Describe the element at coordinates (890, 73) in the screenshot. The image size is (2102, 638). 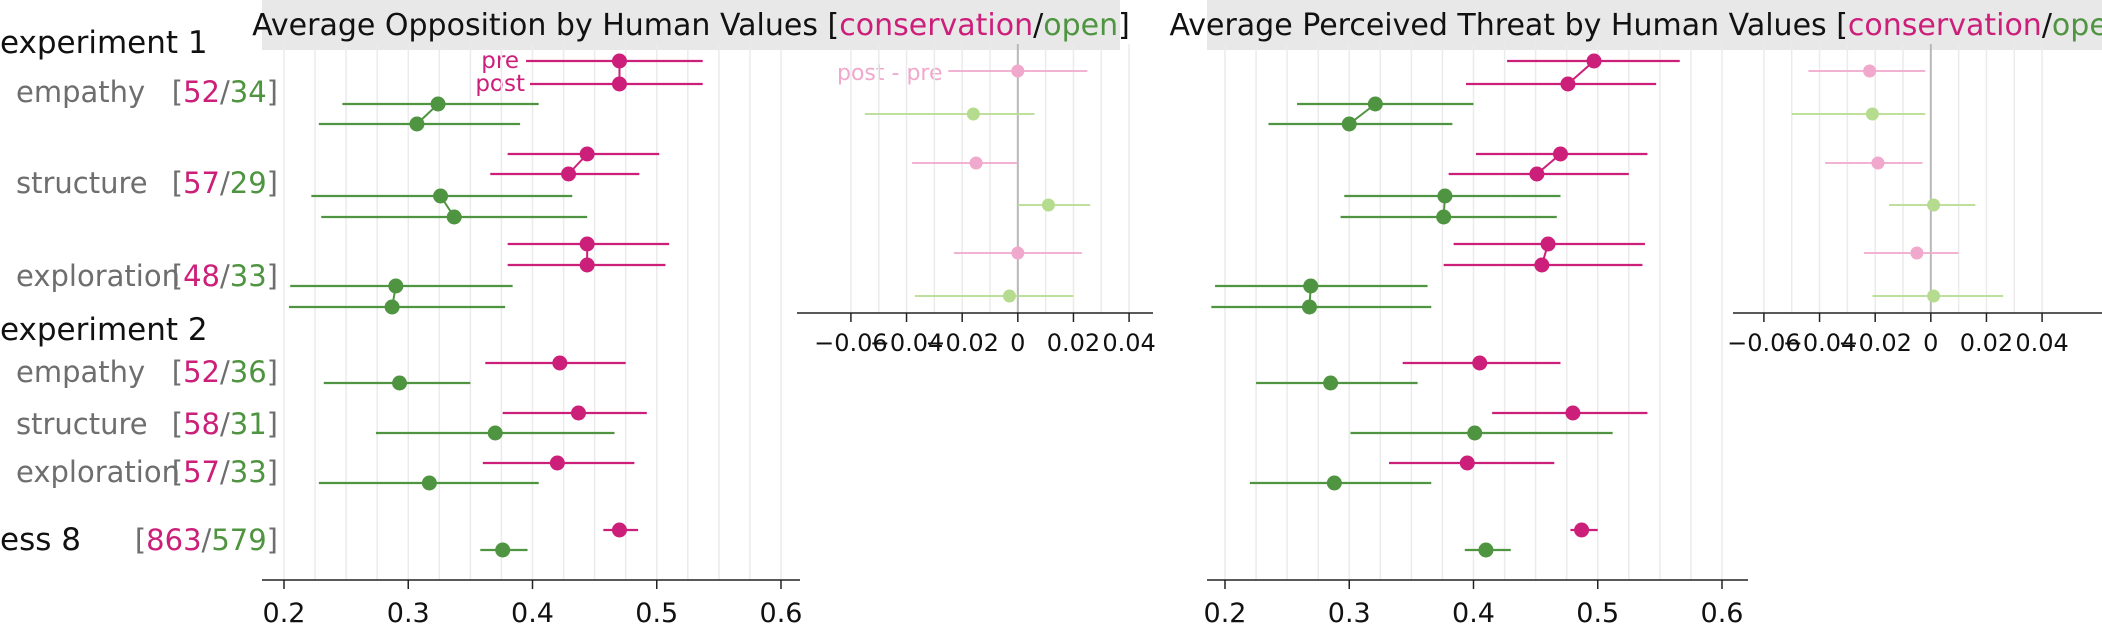
I see `diff-label: post - pre` at that location.